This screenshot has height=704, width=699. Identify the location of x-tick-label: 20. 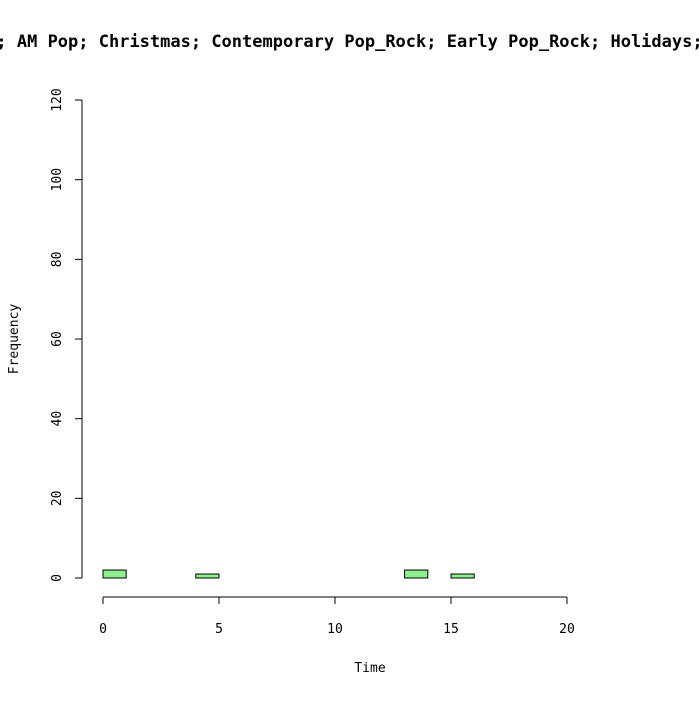
(567, 629).